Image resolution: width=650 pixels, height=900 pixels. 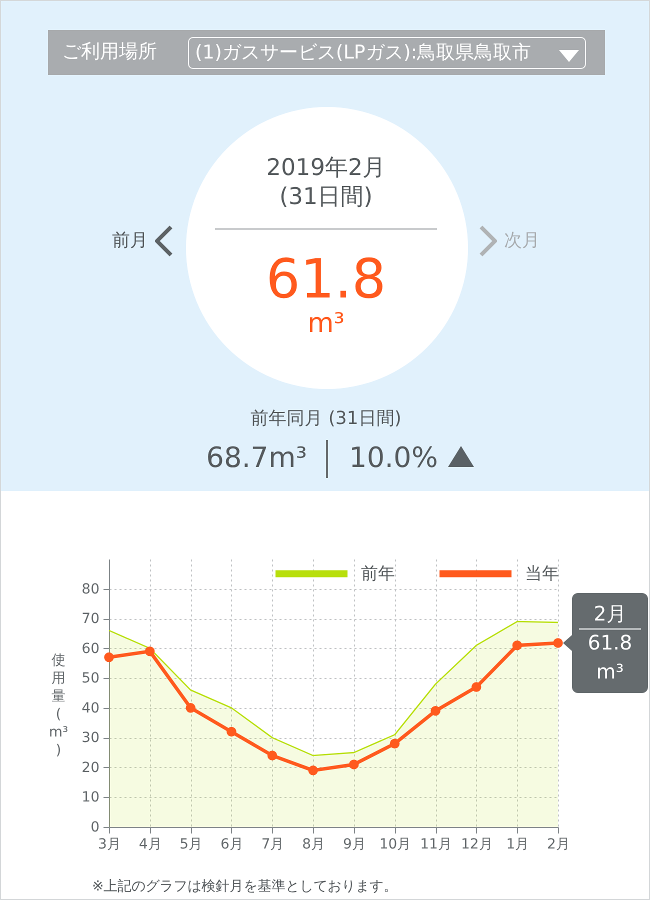 What do you see at coordinates (91, 708) in the screenshot?
I see `y-tick-label: 40` at bounding box center [91, 708].